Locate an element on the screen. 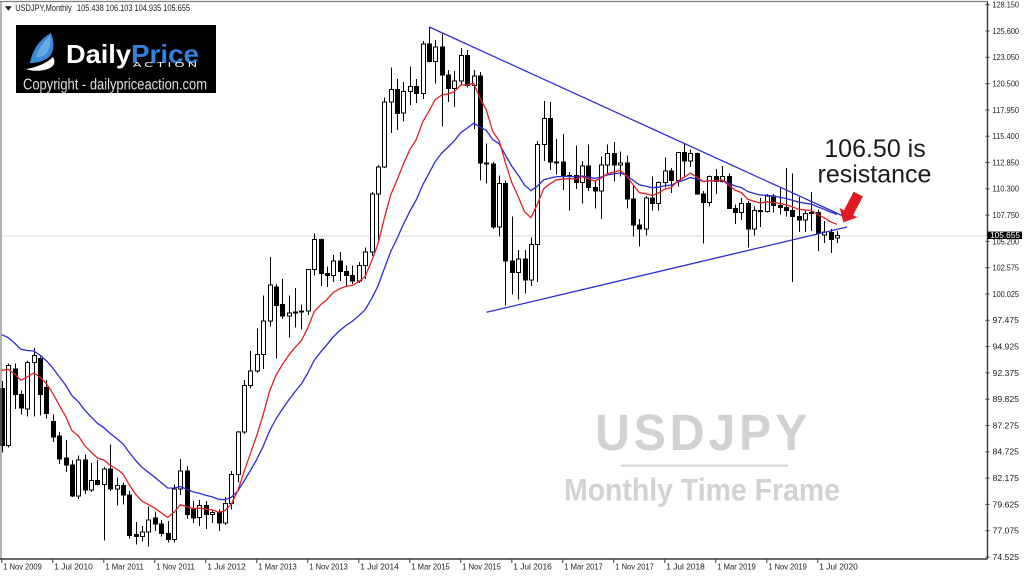  svg-text: 1 Mar 2015 is located at coordinates (430, 567).